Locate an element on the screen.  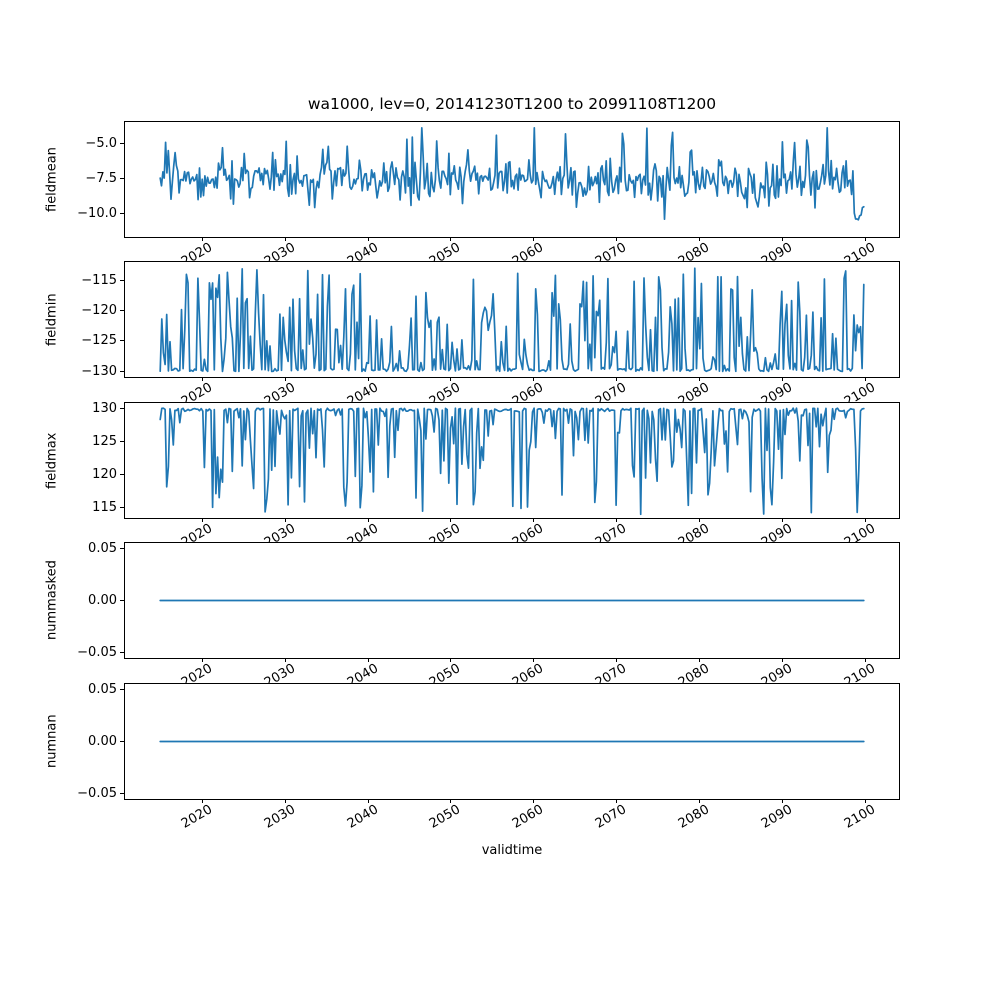
x-tick-label: 2030 is located at coordinates (279, 817).